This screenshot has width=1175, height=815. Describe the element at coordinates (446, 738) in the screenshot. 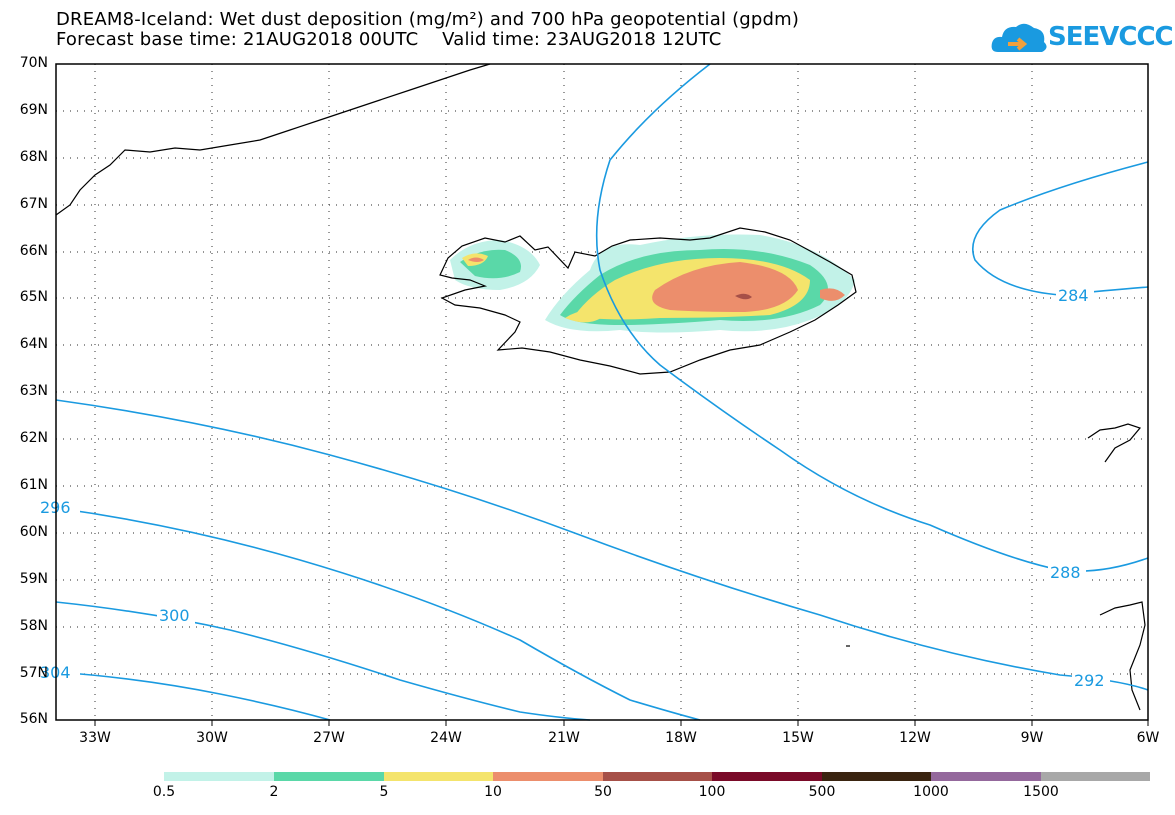

I see `lon-label: 24W` at that location.